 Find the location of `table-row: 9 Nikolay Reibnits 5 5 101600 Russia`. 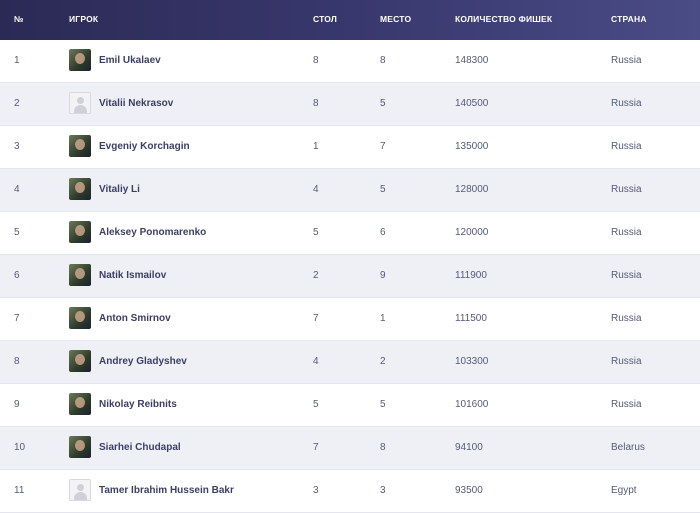

table-row: 9 Nikolay Reibnits 5 5 101600 Russia is located at coordinates (350, 405).